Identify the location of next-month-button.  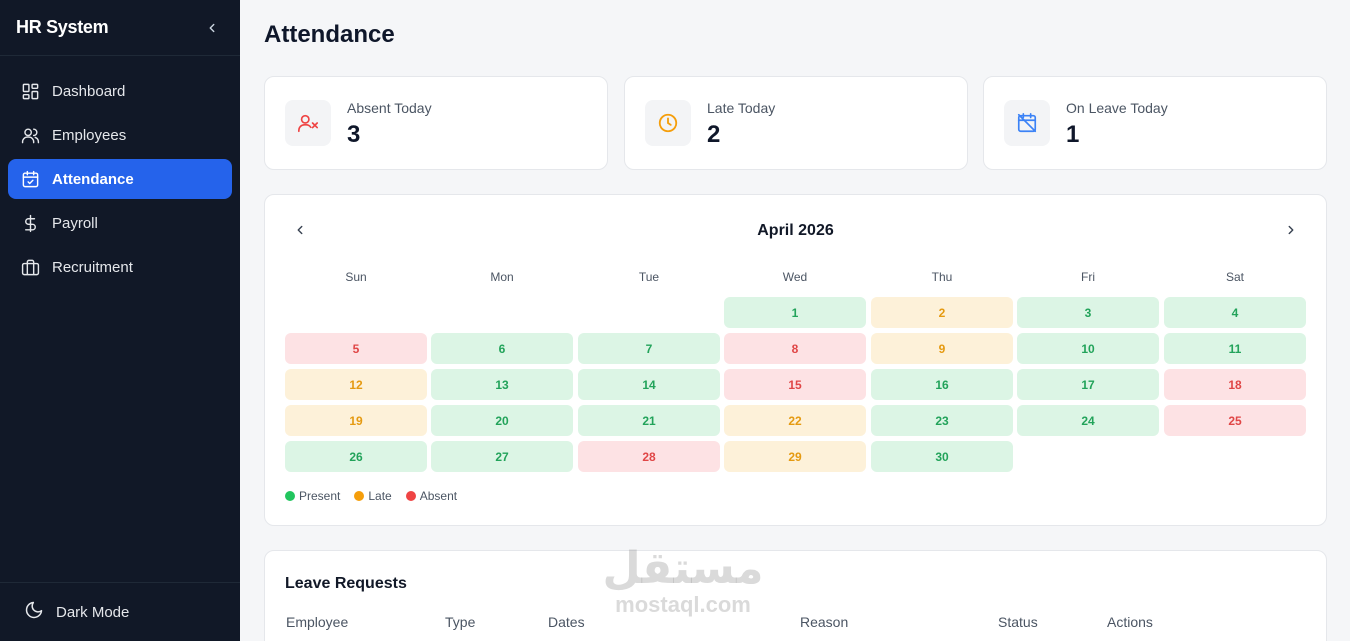
(1291, 230).